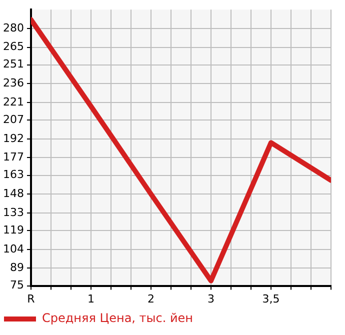 The image size is (345, 335). Describe the element at coordinates (13, 27) in the screenshot. I see `y-tick-label: 280` at that location.